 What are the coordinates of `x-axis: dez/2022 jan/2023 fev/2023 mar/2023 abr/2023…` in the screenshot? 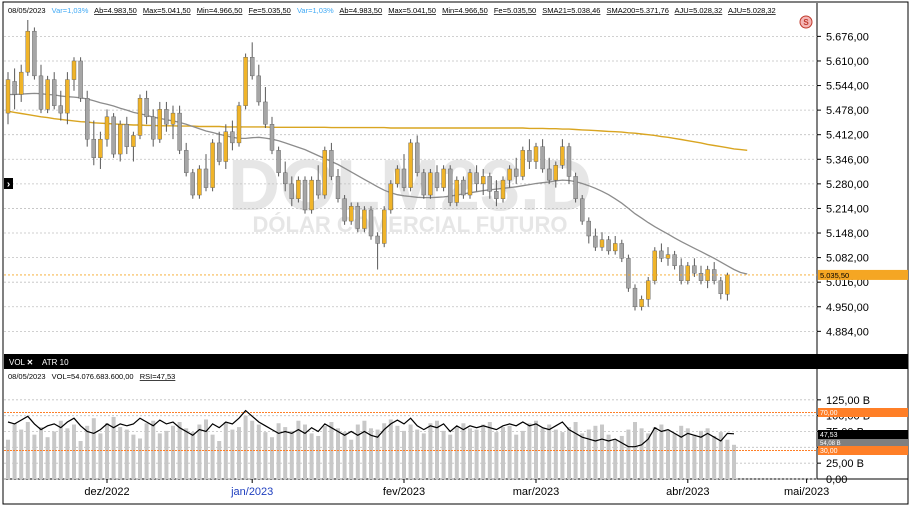 It's located at (456, 488).